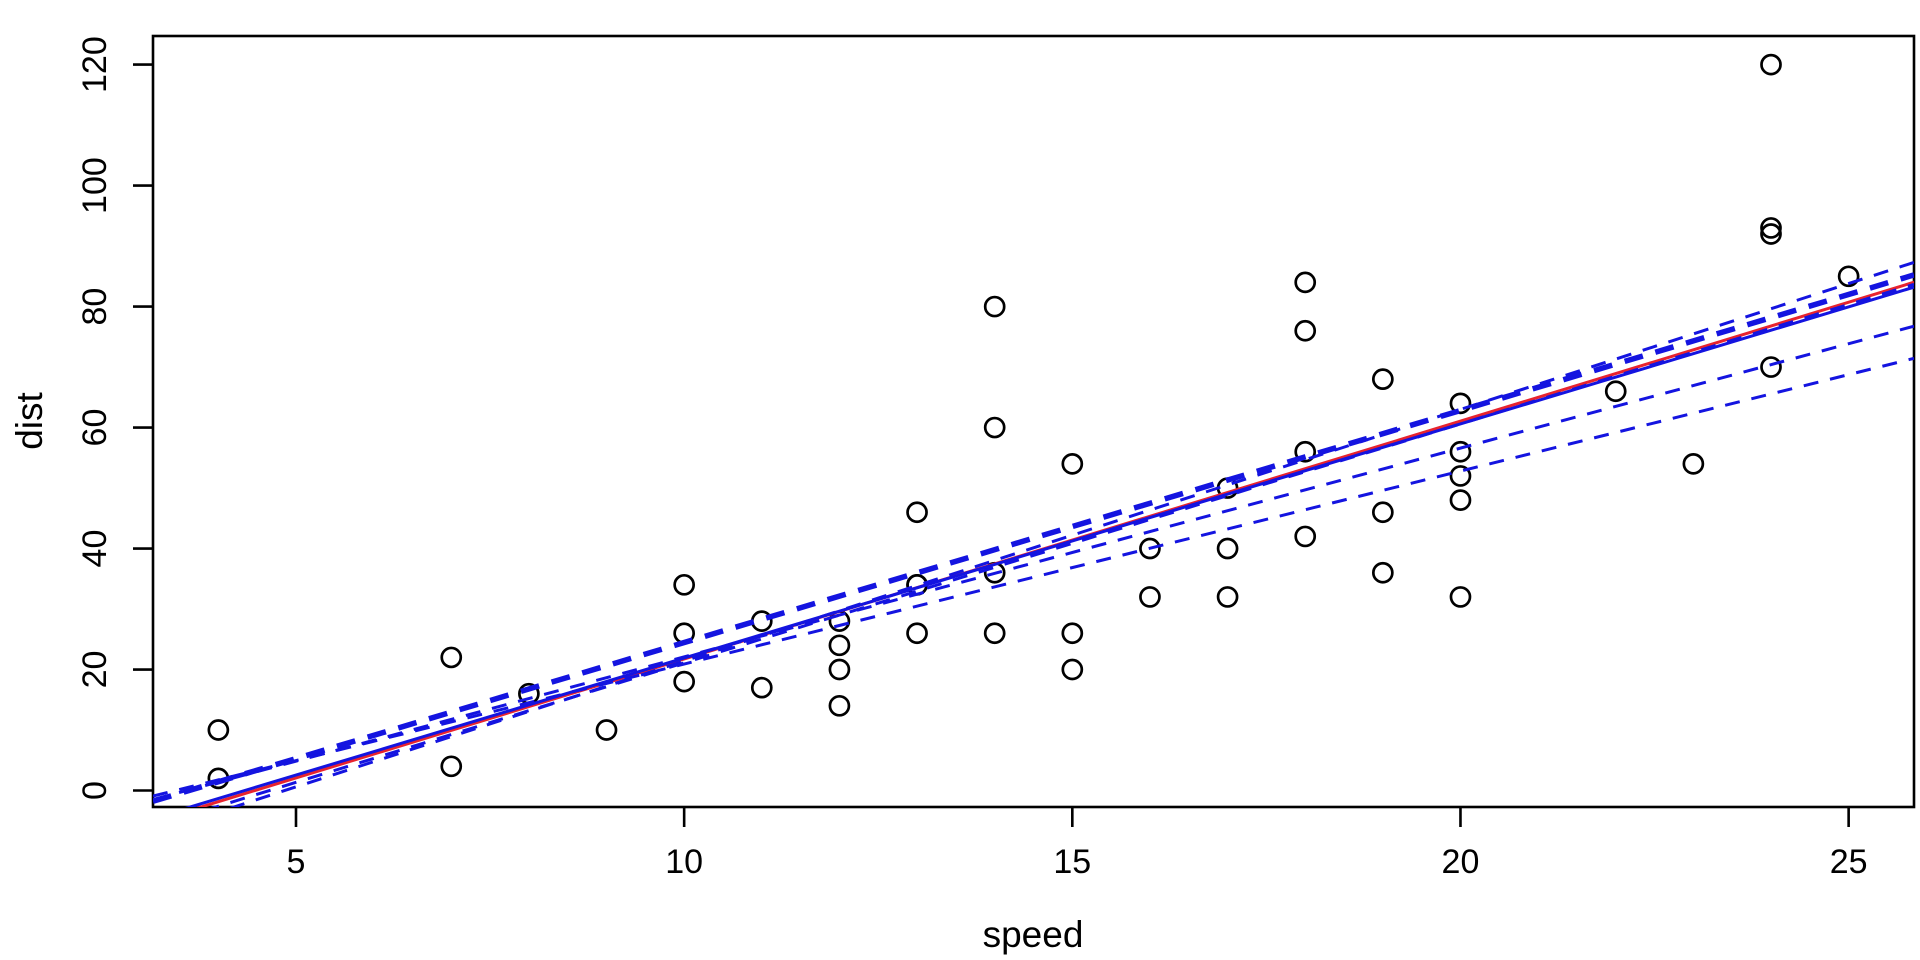 The height and width of the screenshot is (960, 1920). I want to click on y-tick-label: 60, so click(95, 428).